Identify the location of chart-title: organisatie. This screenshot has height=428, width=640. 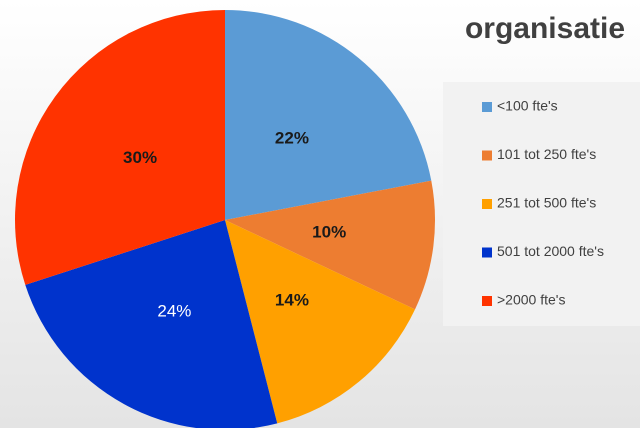
(545, 28).